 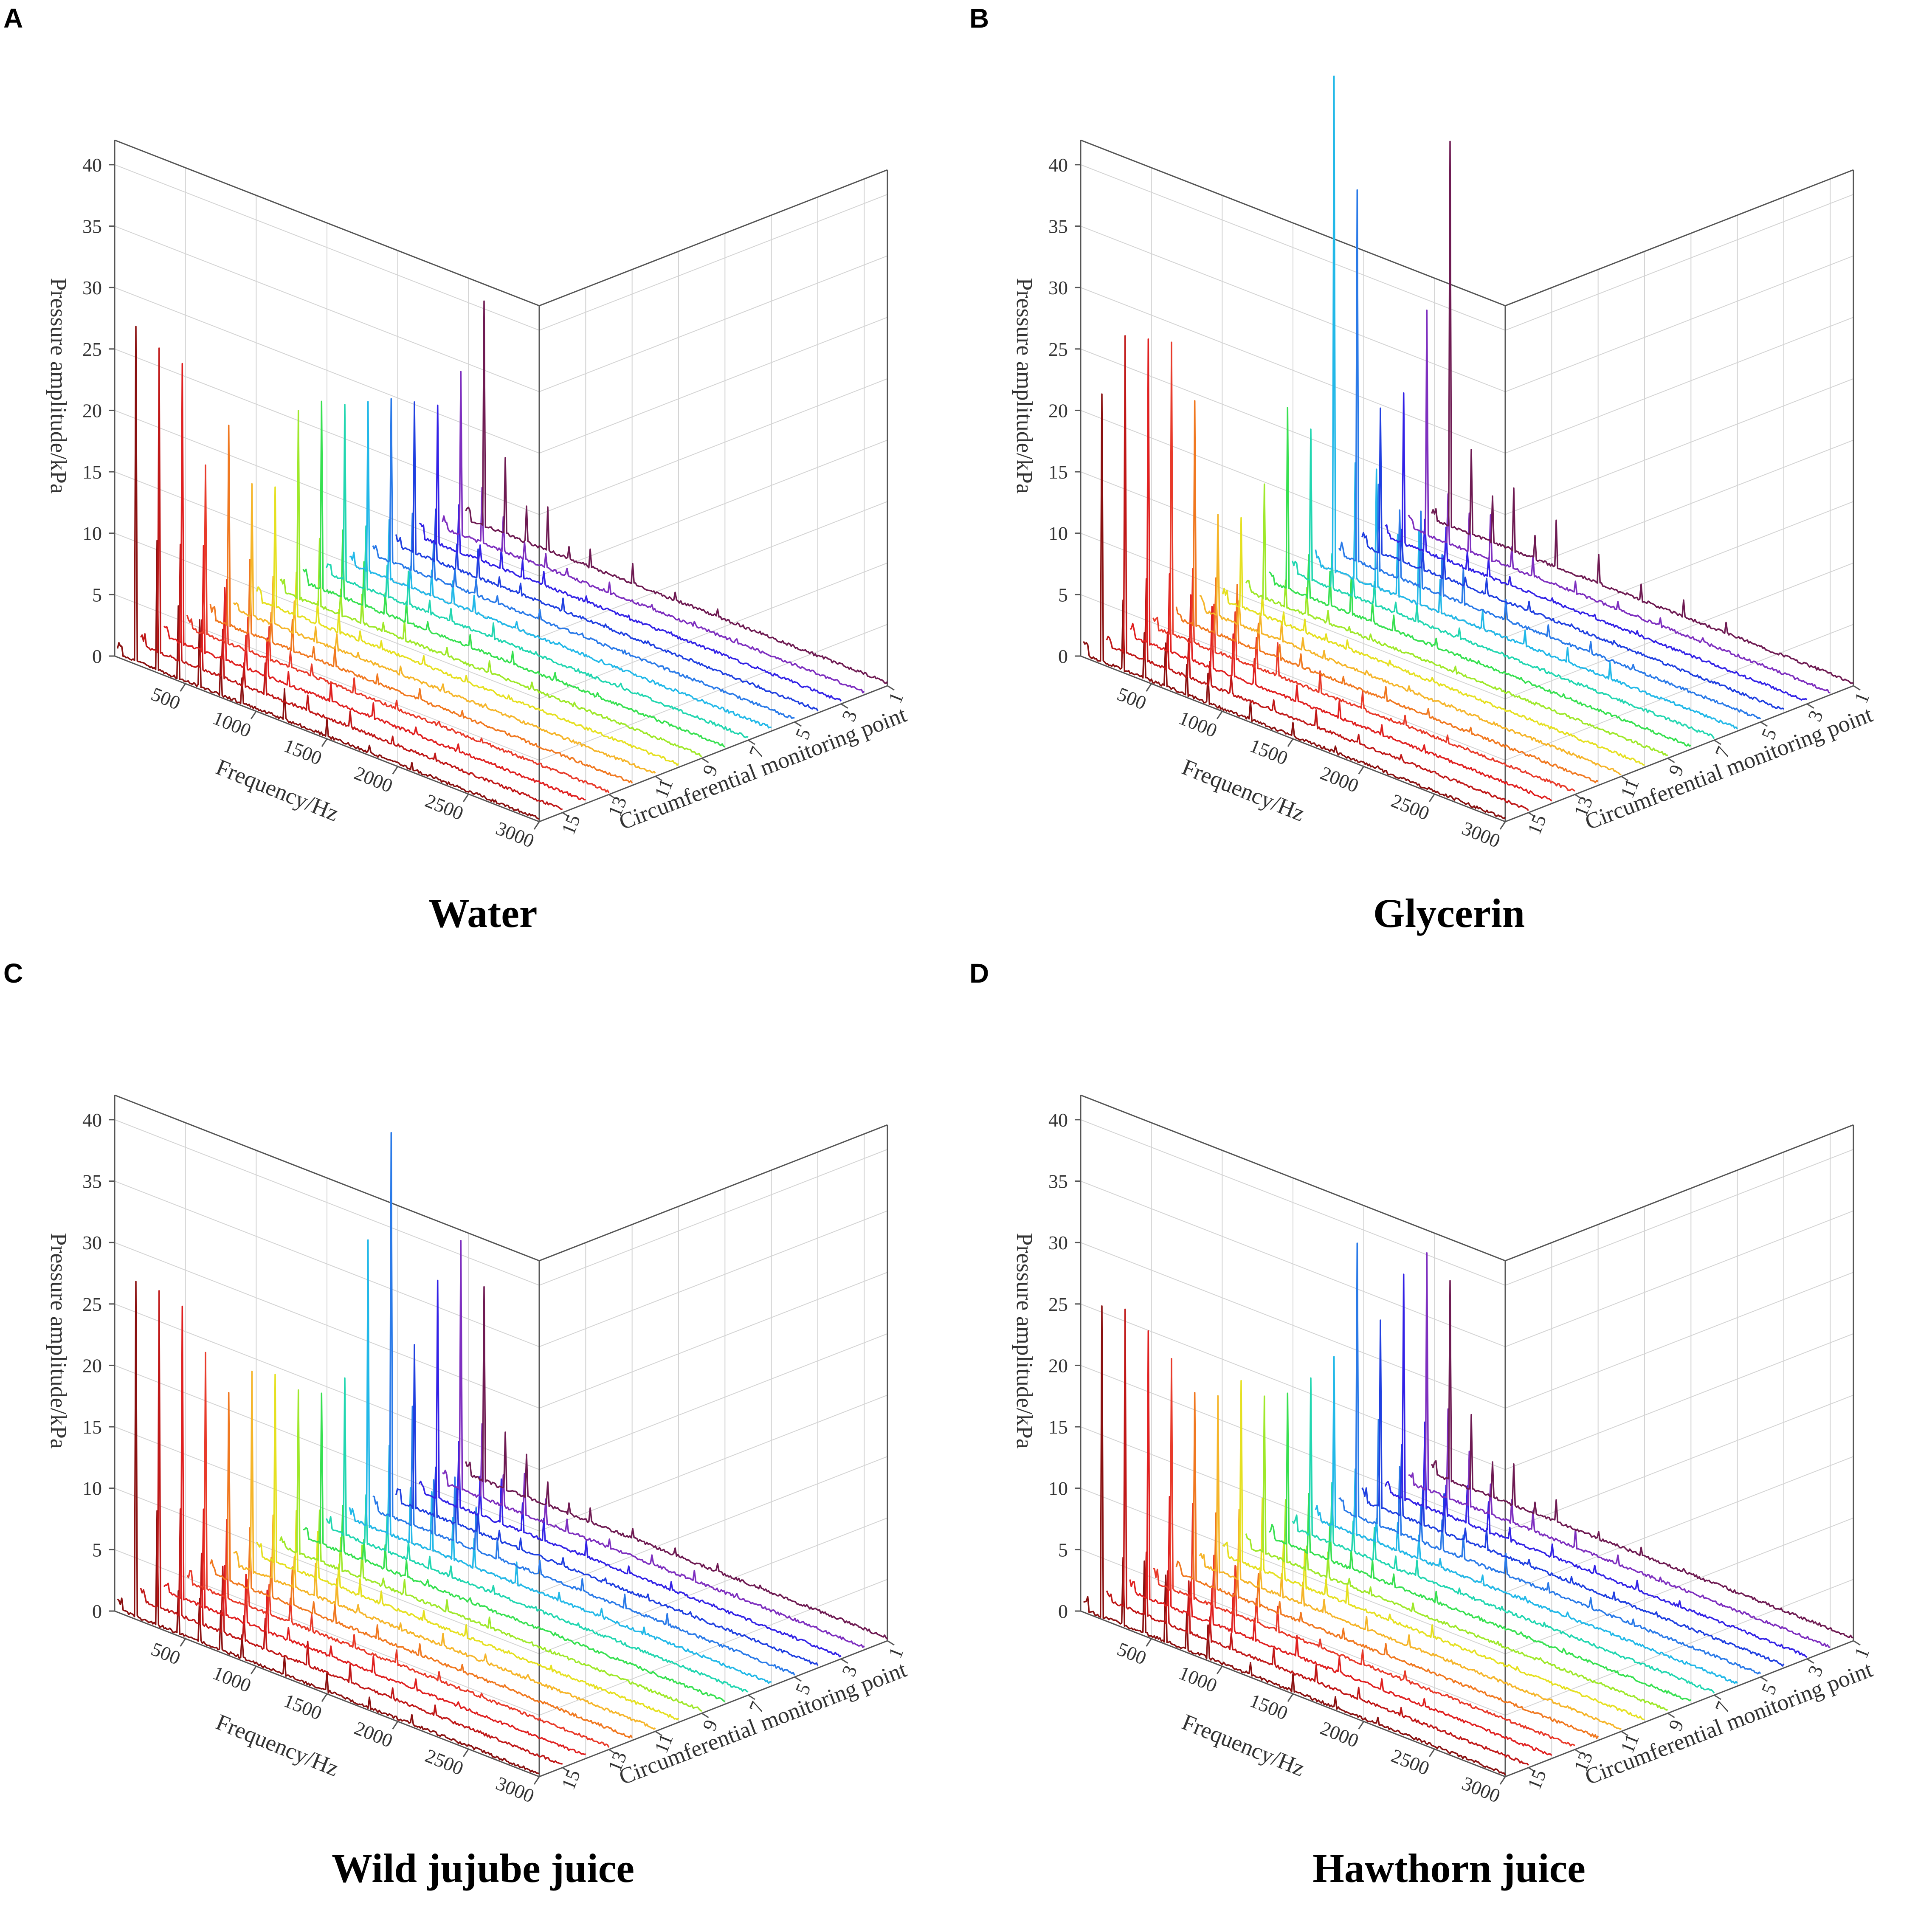 What do you see at coordinates (1410, 807) in the screenshot?
I see `x-tick-label: 2500` at bounding box center [1410, 807].